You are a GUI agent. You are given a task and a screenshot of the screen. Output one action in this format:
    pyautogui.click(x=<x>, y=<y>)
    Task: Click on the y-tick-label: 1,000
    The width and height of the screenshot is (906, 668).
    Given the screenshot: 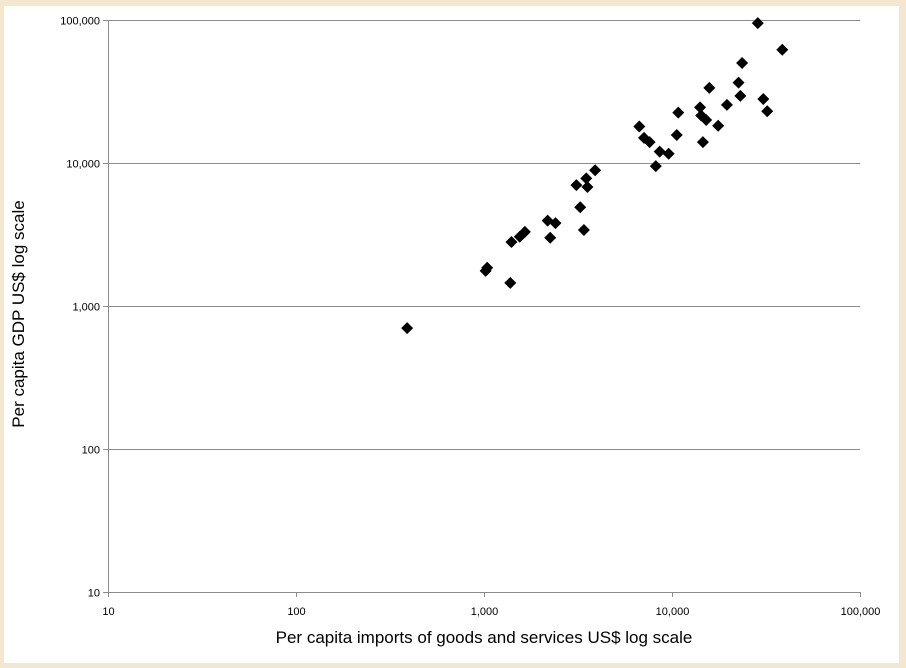 What is the action you would take?
    pyautogui.click(x=86, y=308)
    